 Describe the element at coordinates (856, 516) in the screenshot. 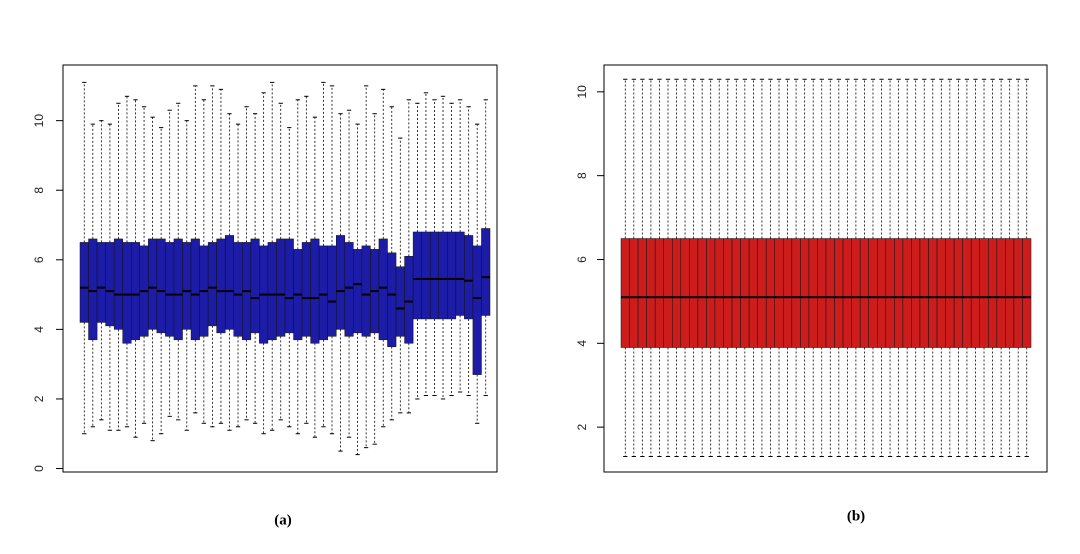

I see `caption: (b)` at that location.